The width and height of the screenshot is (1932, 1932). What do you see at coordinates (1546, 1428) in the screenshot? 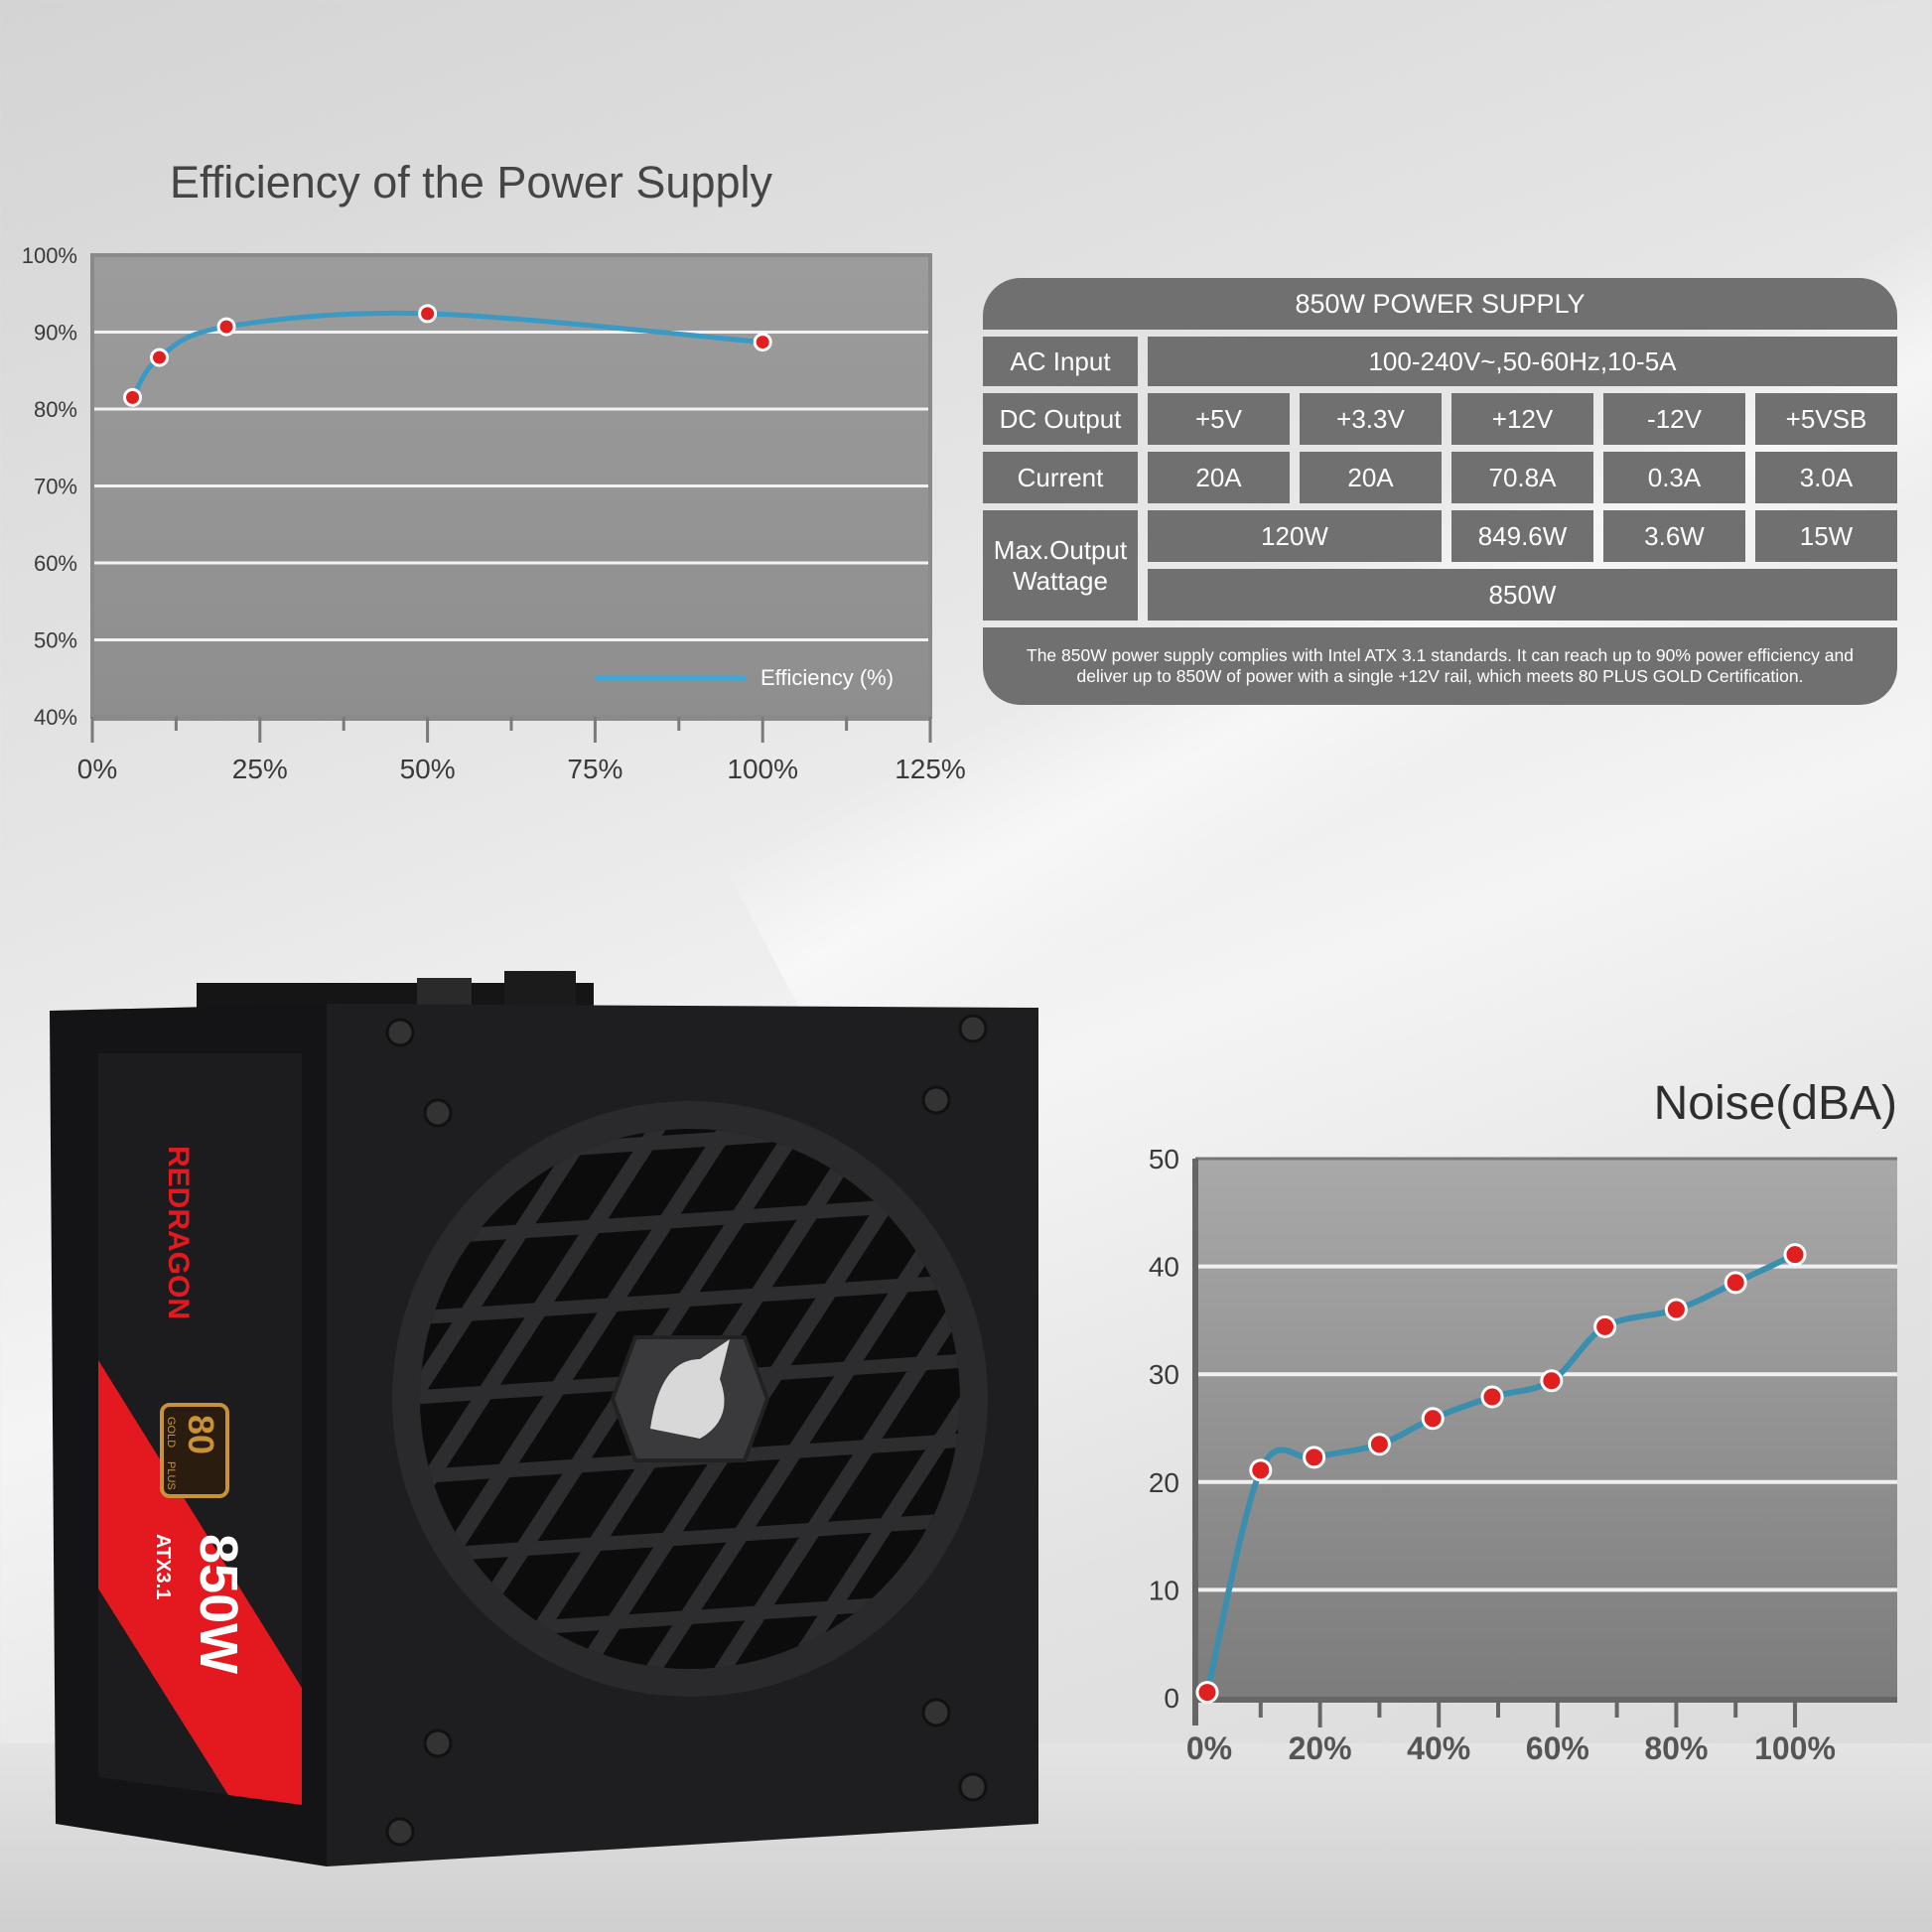
I see `plot-area` at bounding box center [1546, 1428].